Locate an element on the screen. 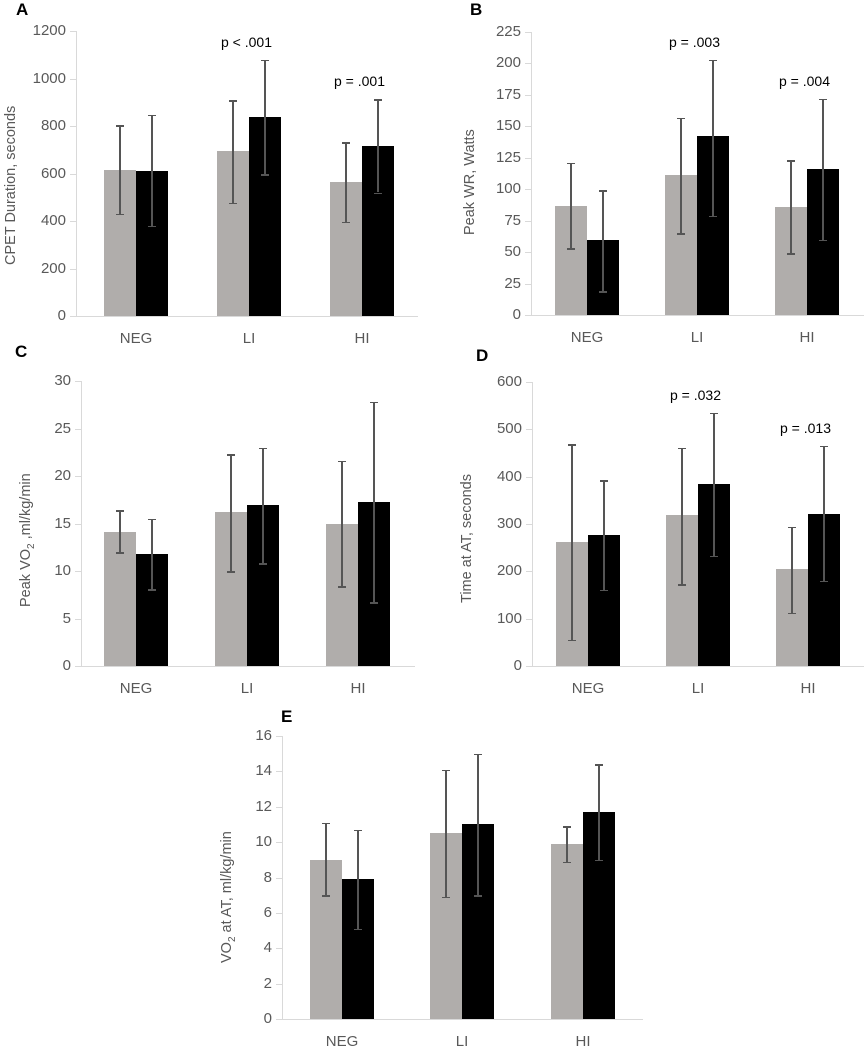  y-tick-label: 50 is located at coordinates (512, 252).